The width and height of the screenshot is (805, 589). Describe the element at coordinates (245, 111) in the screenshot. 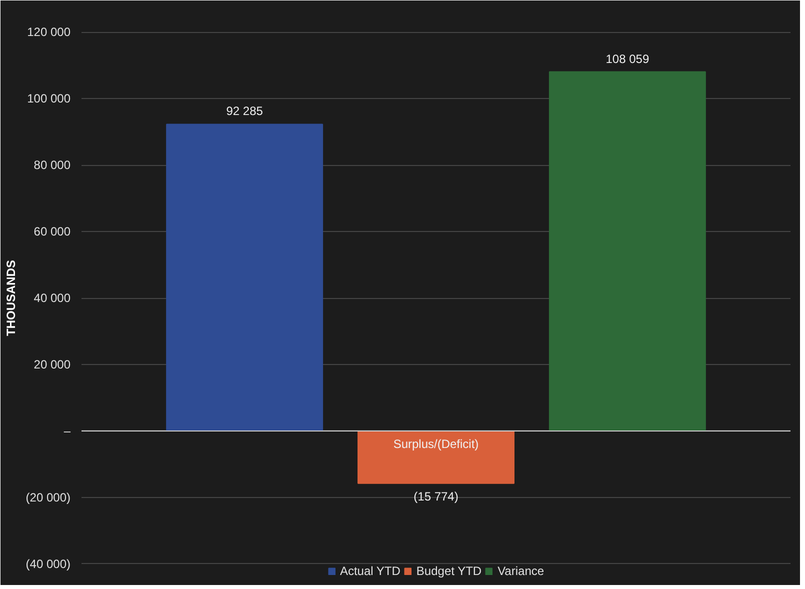

I see `data-label: 92 285` at that location.